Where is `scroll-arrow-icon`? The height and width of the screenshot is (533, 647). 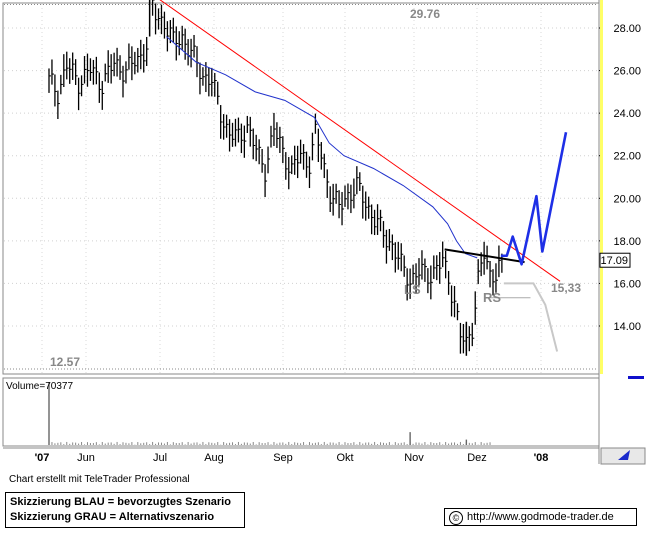 scroll-arrow-icon is located at coordinates (624, 455).